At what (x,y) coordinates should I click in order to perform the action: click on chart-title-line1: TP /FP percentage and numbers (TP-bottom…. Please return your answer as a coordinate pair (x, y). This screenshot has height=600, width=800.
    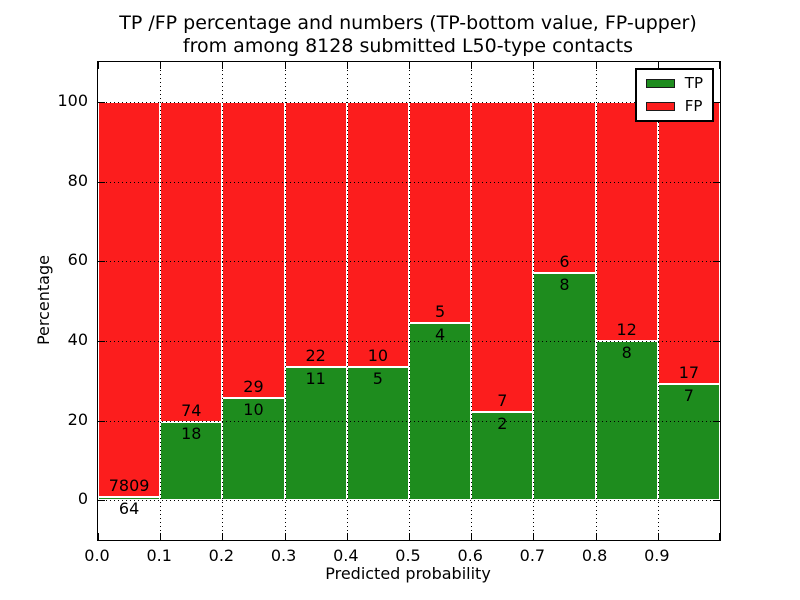
    Looking at the image, I should click on (408, 23).